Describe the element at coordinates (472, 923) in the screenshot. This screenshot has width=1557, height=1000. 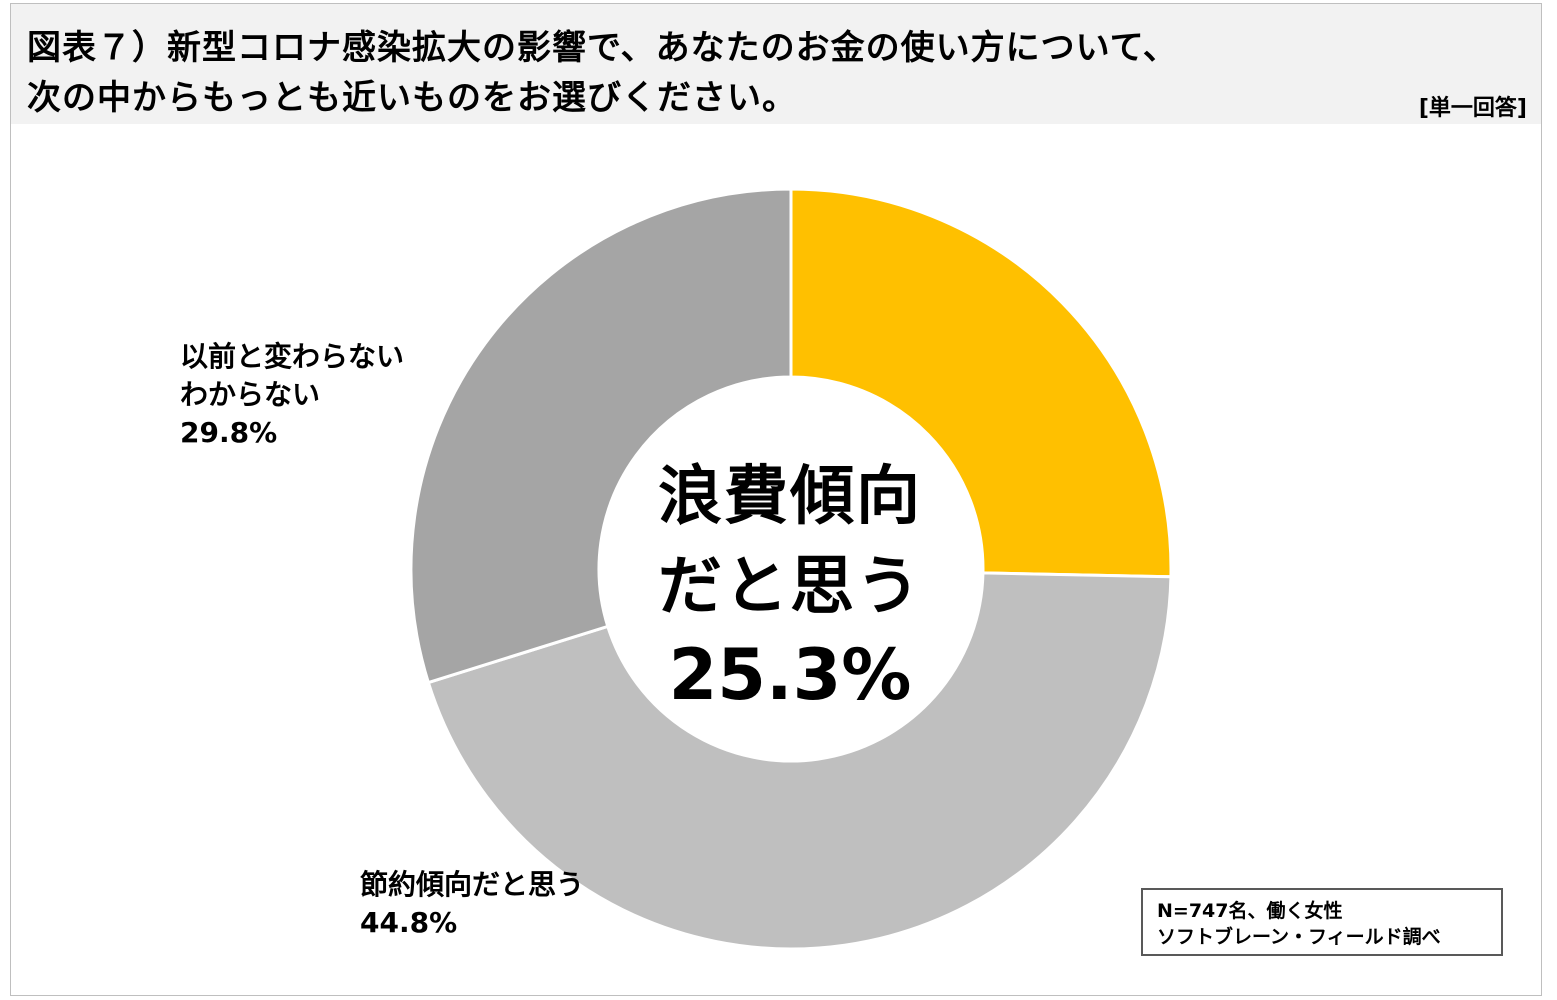
I see `slice-label-saving-value: 44.8%` at that location.